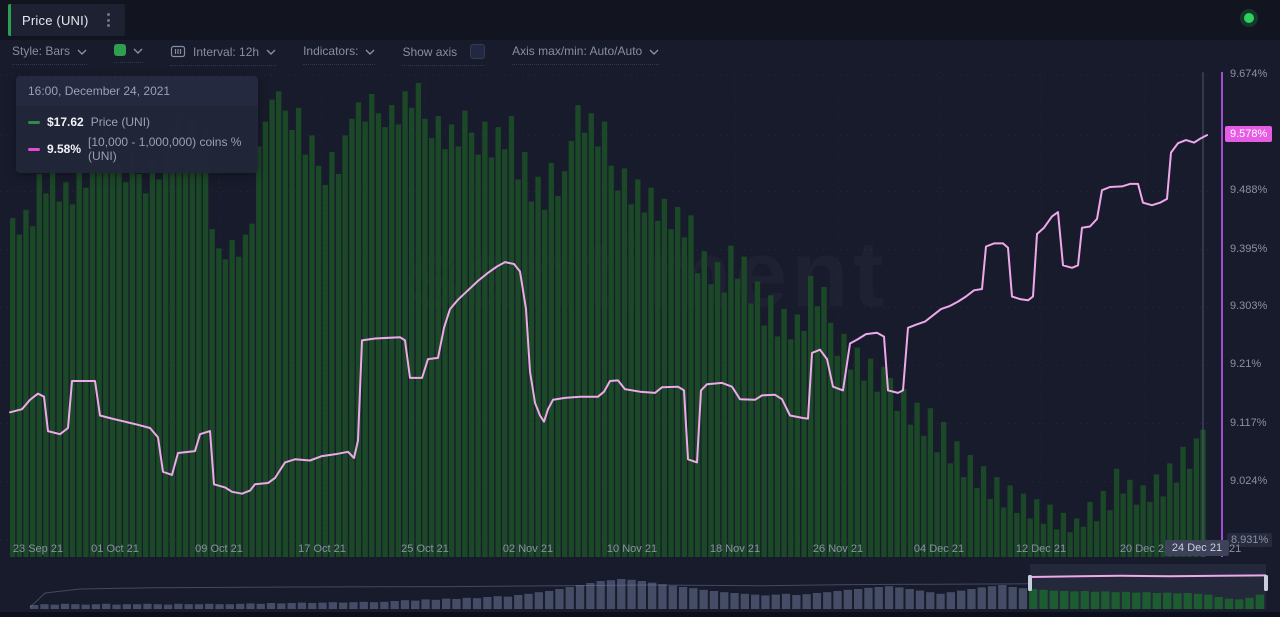  Describe the element at coordinates (1266, 583) in the screenshot. I see `brush-handle-right` at that location.